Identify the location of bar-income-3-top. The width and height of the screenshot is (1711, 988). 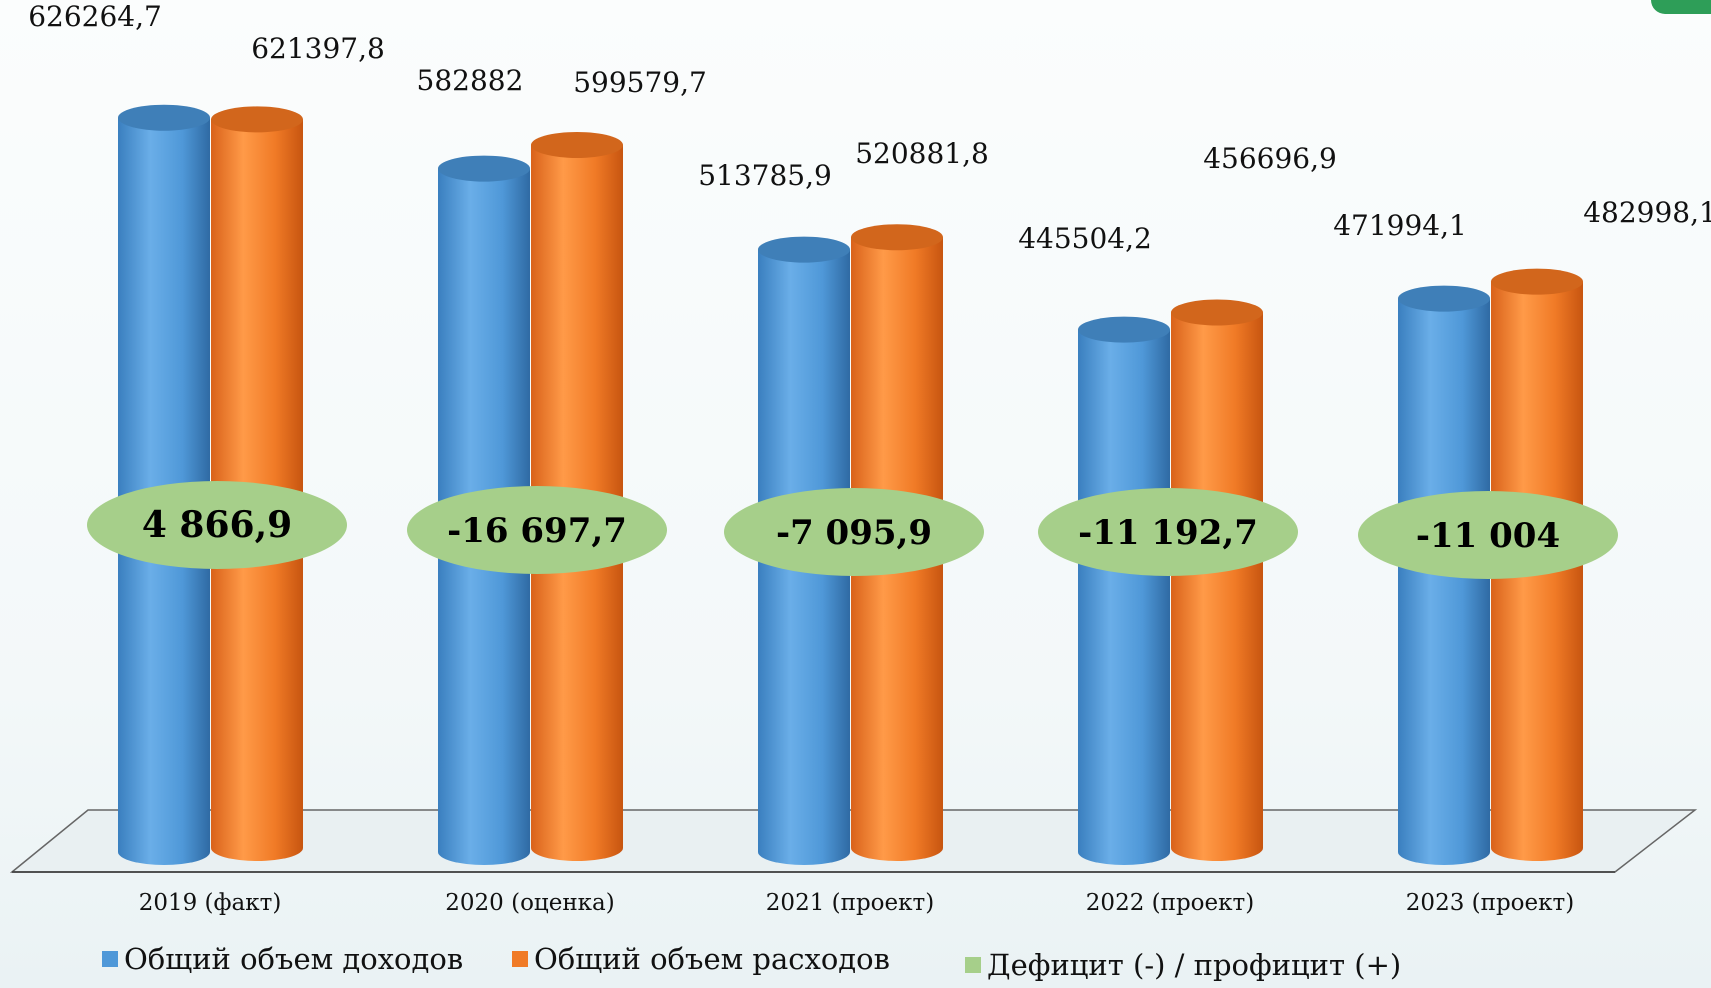
(1124, 329).